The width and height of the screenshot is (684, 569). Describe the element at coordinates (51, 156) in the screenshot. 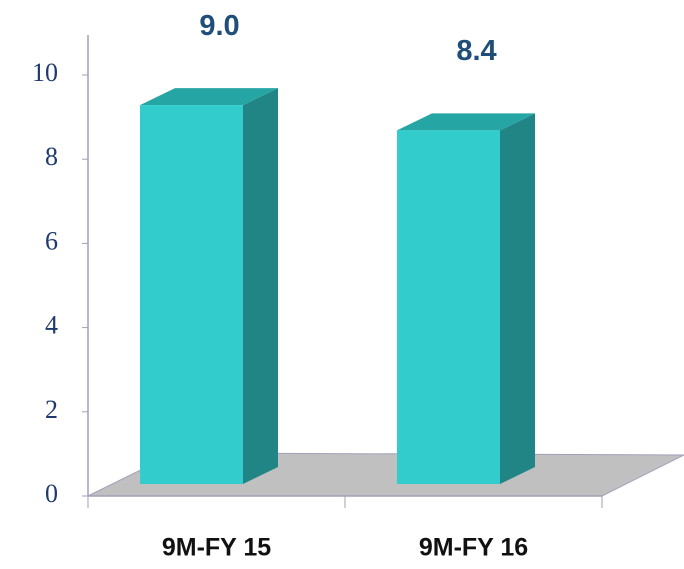

I see `y-tick-label: 8` at that location.